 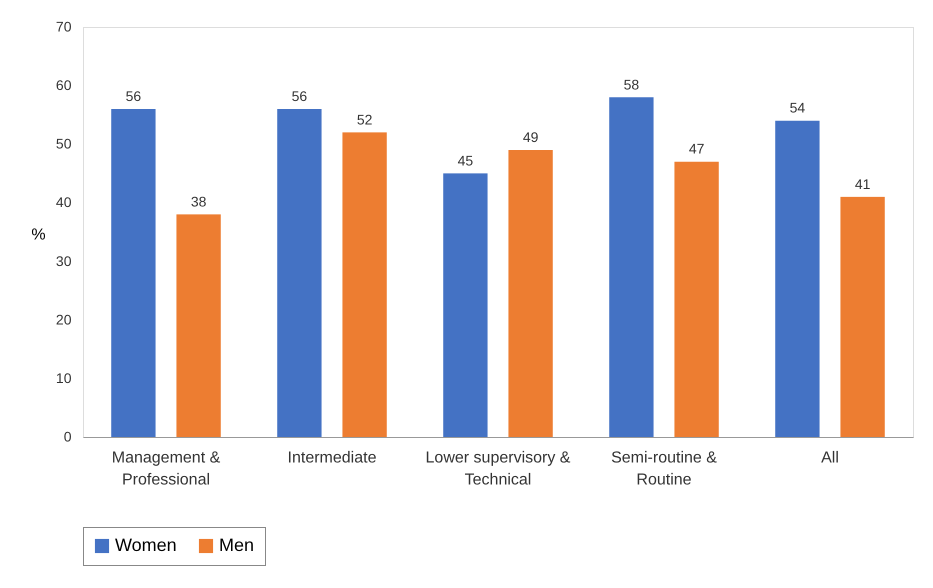 I want to click on data-label: 54, so click(x=798, y=108).